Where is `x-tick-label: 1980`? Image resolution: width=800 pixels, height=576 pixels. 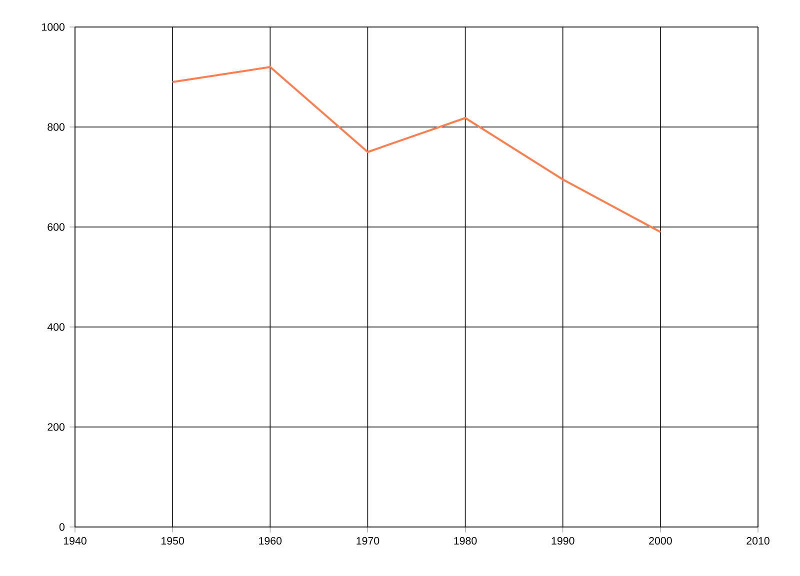 x-tick-label: 1980 is located at coordinates (465, 541).